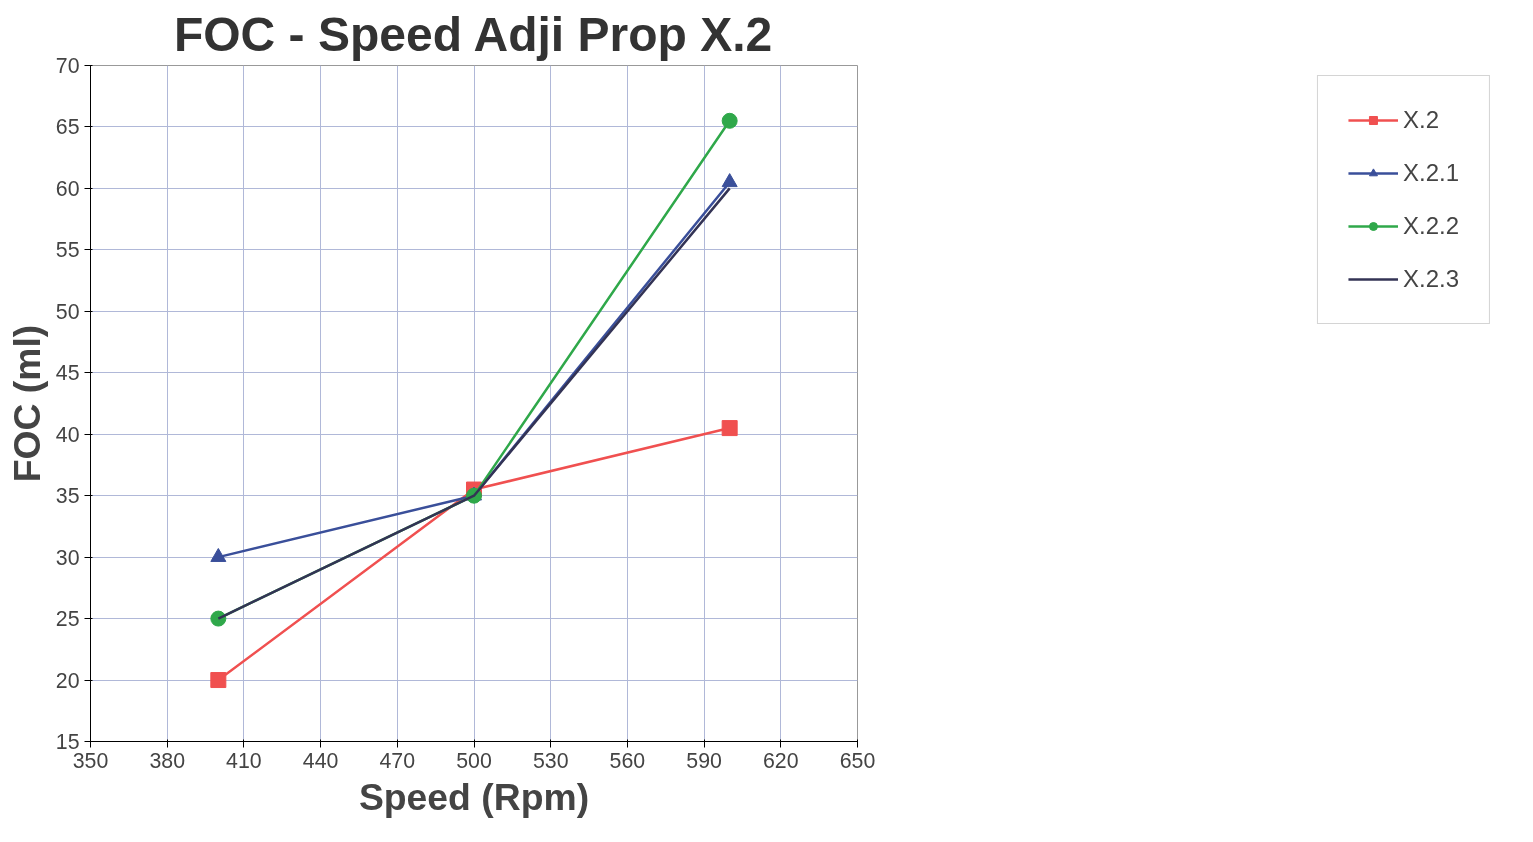 The width and height of the screenshot is (1533, 842). I want to click on y-tick-label: 55, so click(67, 250).